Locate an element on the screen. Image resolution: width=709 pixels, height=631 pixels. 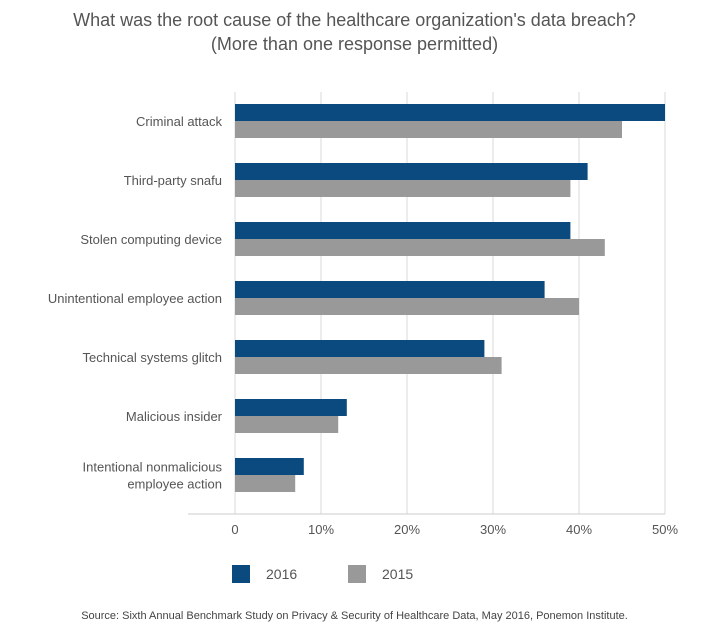
category-label-3: Unintentional employee action is located at coordinates (135, 298).